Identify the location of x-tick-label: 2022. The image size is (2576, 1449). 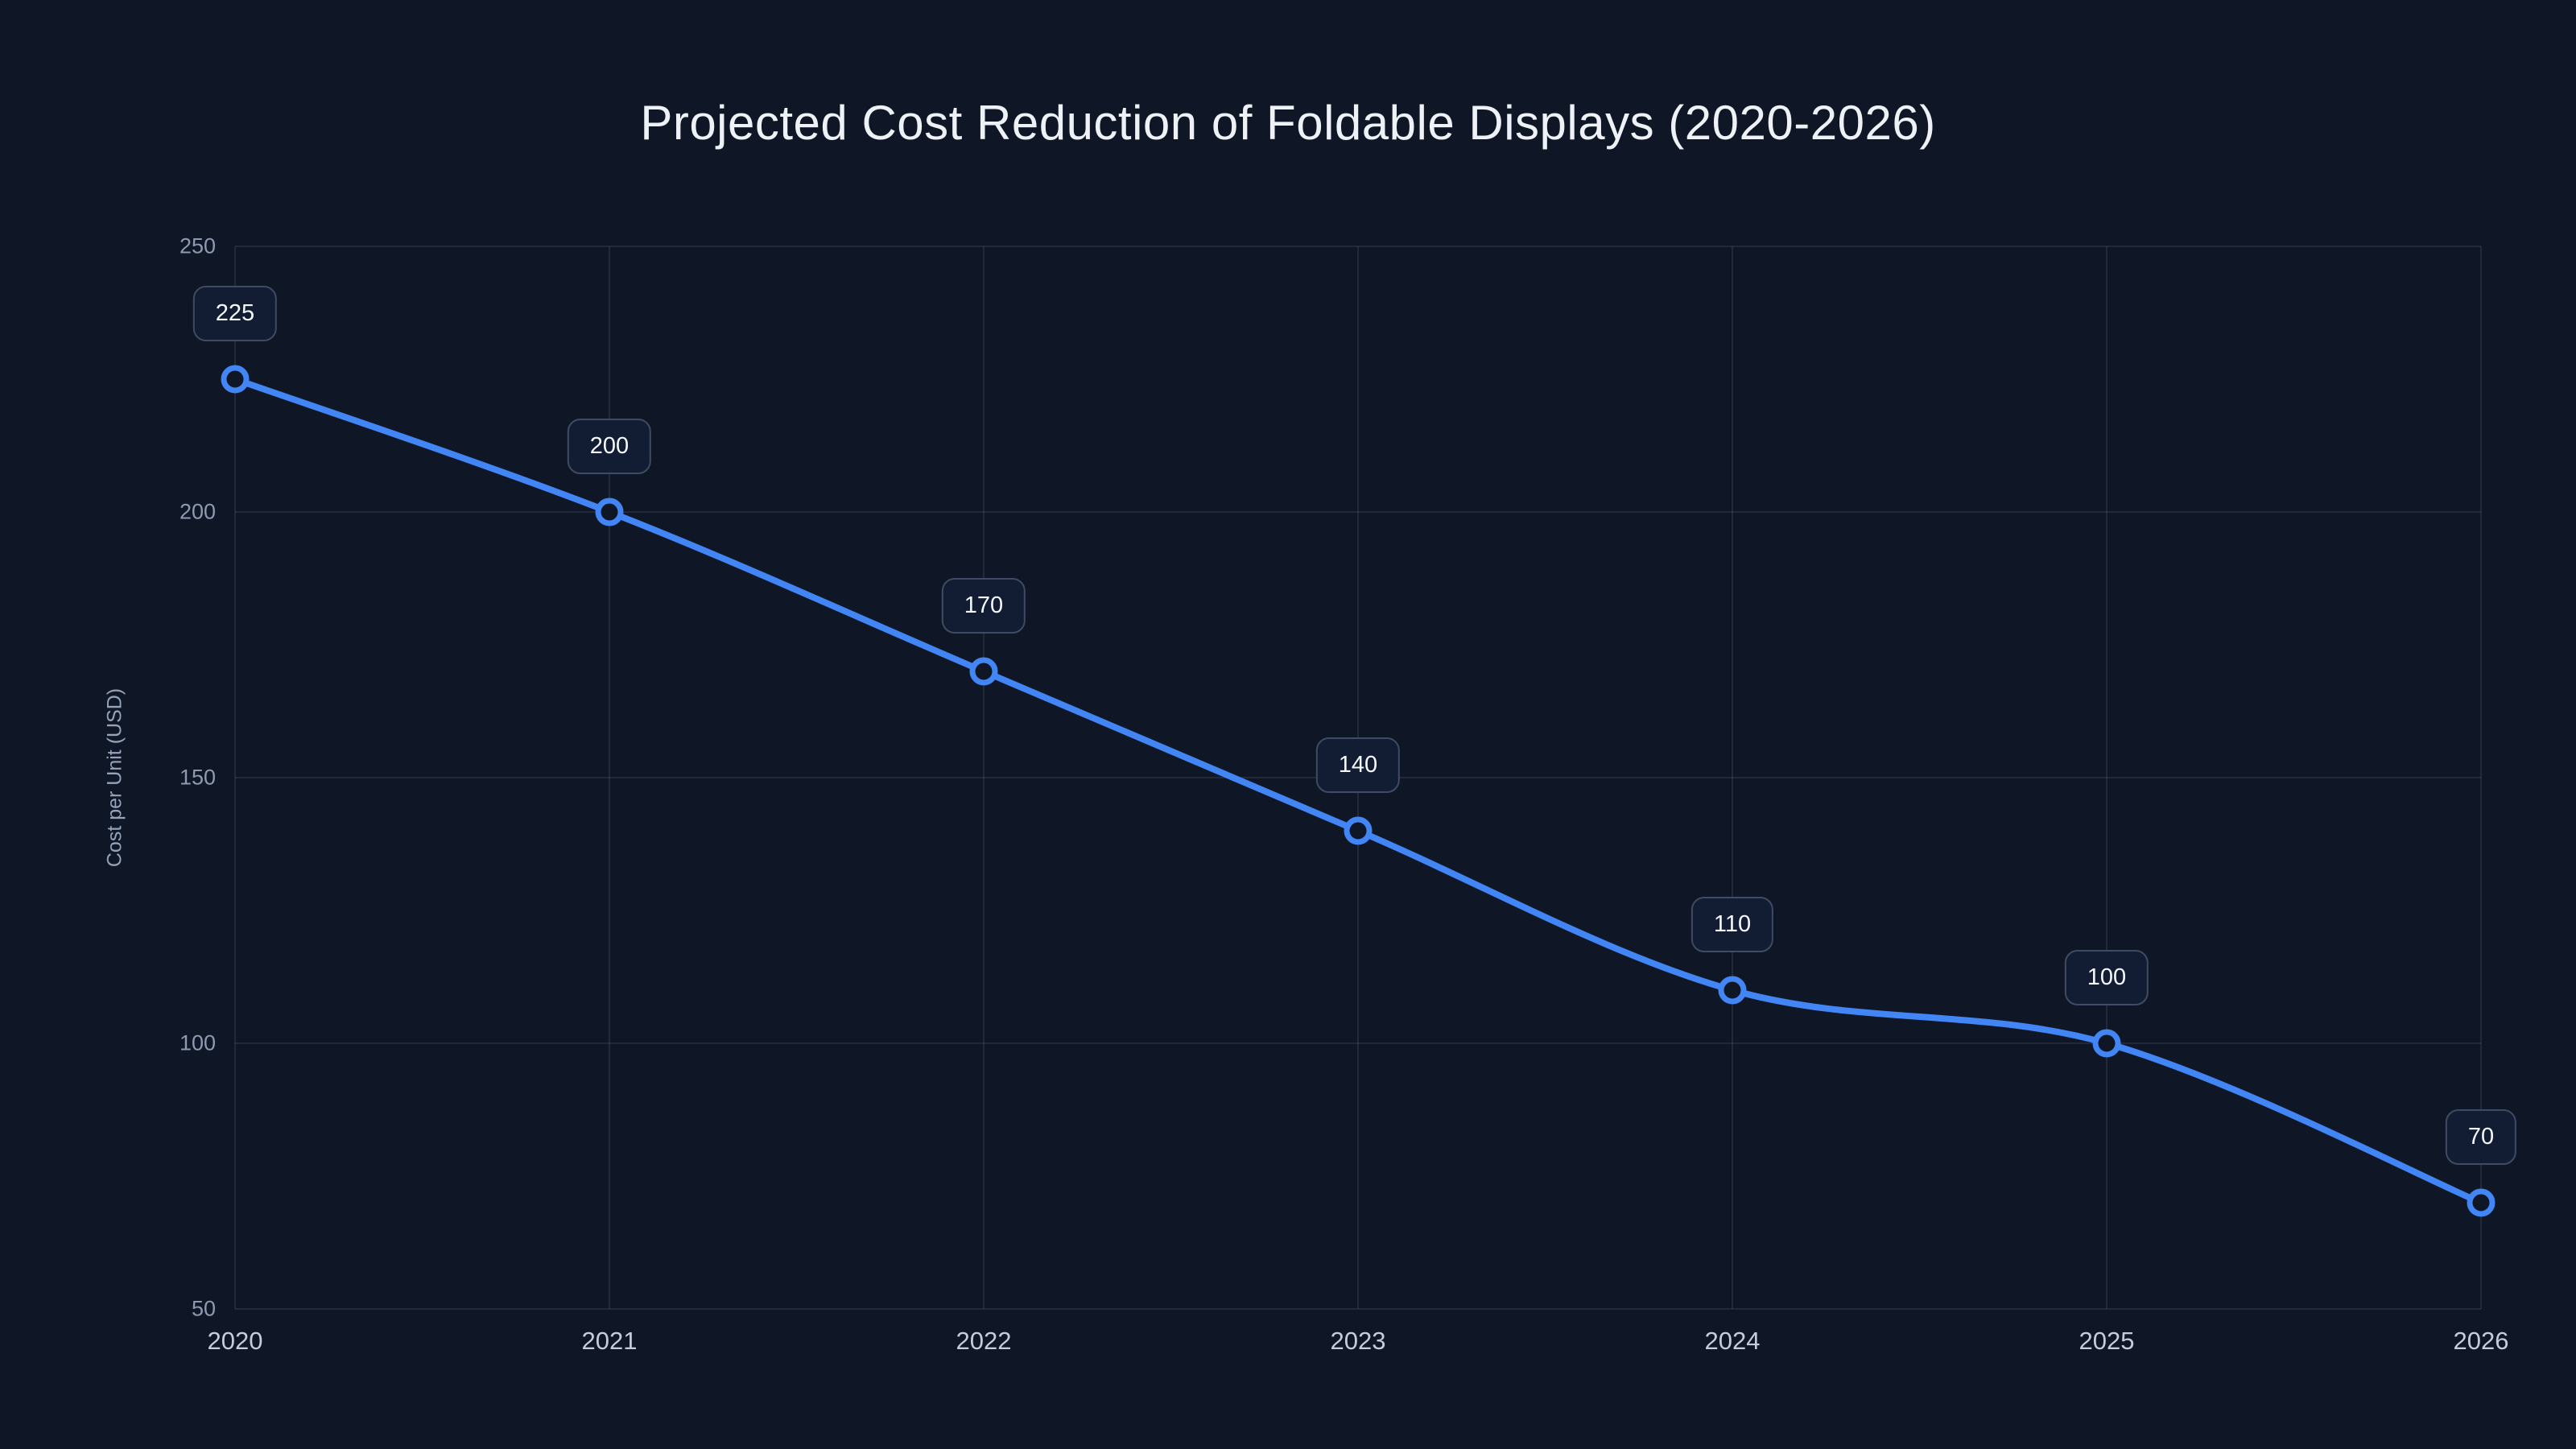
(984, 1341).